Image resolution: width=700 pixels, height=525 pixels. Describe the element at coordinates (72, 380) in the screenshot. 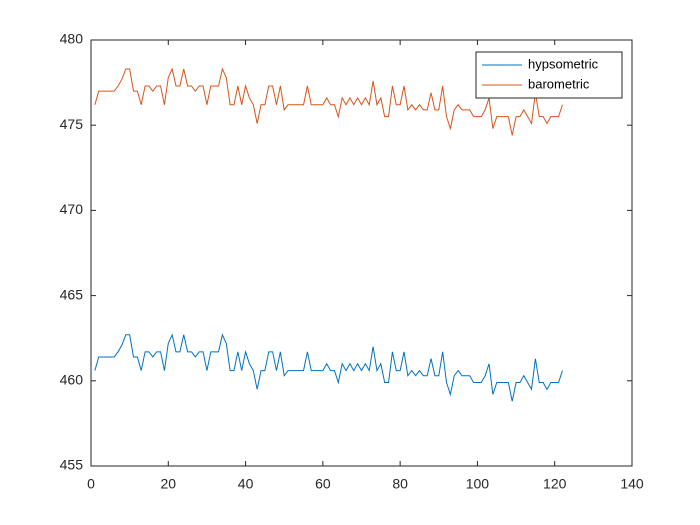

I see `y-tick-label: 460` at that location.